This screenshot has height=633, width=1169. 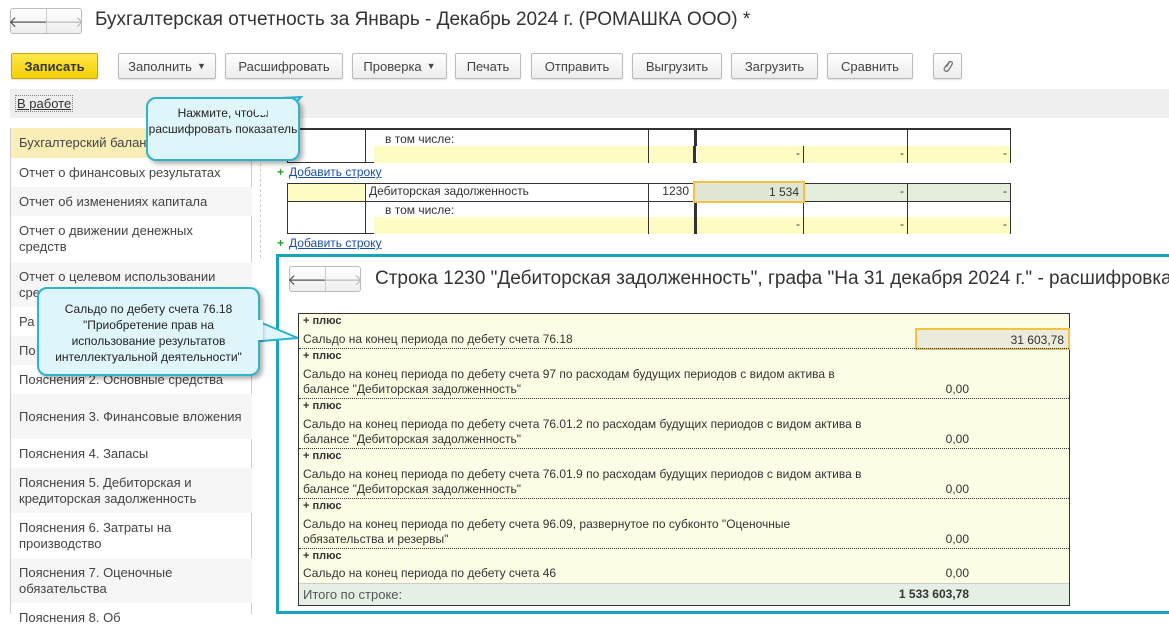 I want to click on total-amount: 1 533 603,78, so click(x=933, y=594).